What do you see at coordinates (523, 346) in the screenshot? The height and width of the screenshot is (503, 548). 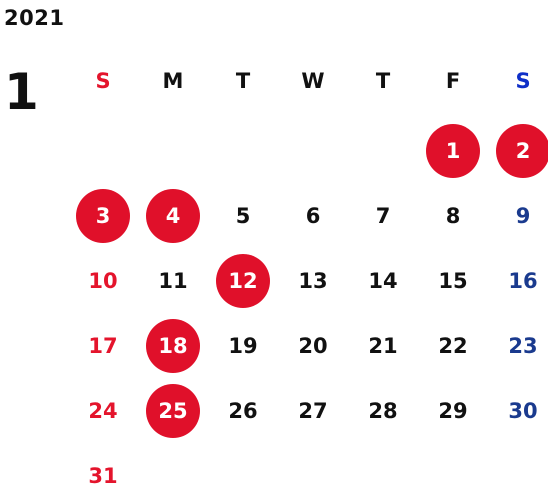 I see `date-cell-23: 23` at bounding box center [523, 346].